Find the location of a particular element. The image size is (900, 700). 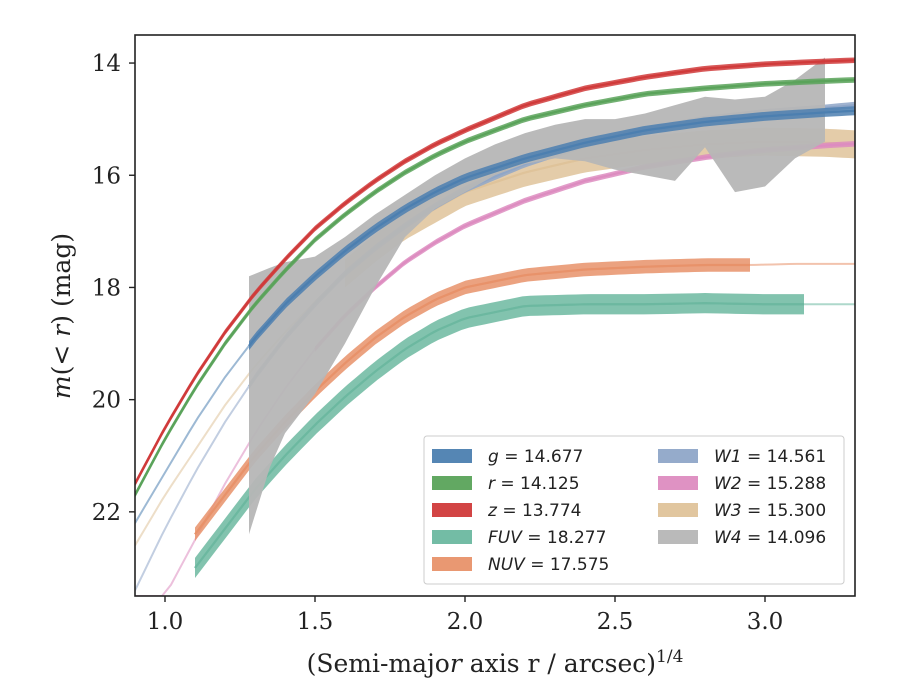

legend-item-r: r = 14.125 is located at coordinates (506, 484).